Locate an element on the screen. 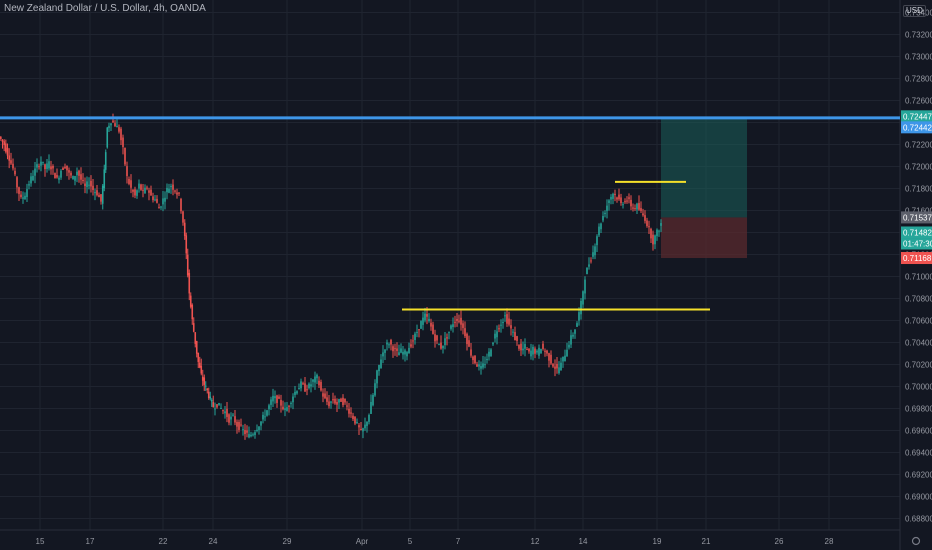 The width and height of the screenshot is (932, 550). time-axis: 15 17 22 24 29 Apr 5 7 12 14 19 21 26 28 is located at coordinates (435, 541).